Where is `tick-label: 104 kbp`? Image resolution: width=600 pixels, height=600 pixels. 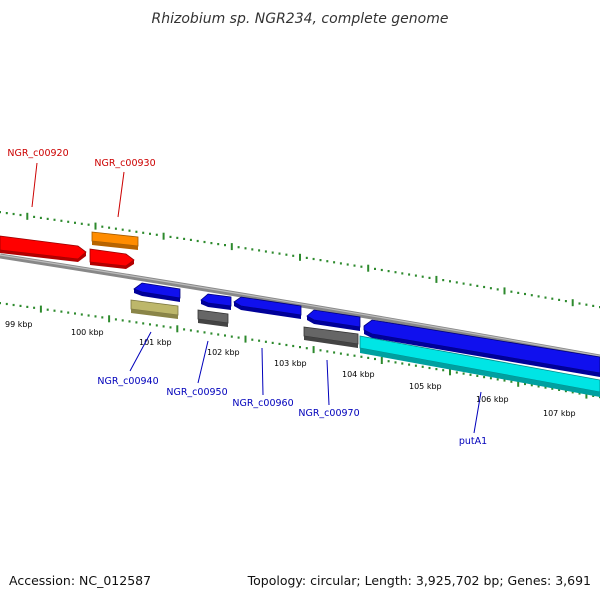
tick-label: 104 kbp is located at coordinates (358, 374).